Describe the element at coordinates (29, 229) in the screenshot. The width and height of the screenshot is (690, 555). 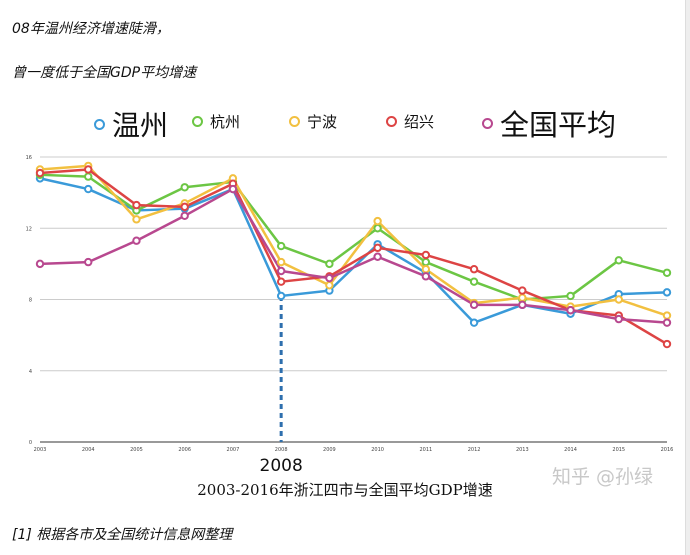
I see `y-tick-label: 12` at that location.